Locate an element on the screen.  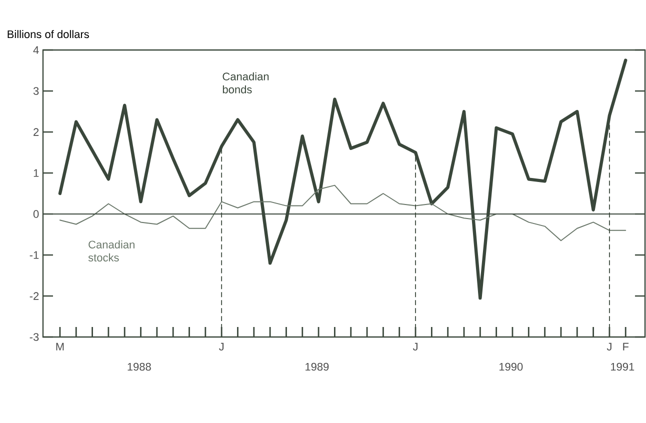
series-label: Canadian stocks is located at coordinates (111, 251).